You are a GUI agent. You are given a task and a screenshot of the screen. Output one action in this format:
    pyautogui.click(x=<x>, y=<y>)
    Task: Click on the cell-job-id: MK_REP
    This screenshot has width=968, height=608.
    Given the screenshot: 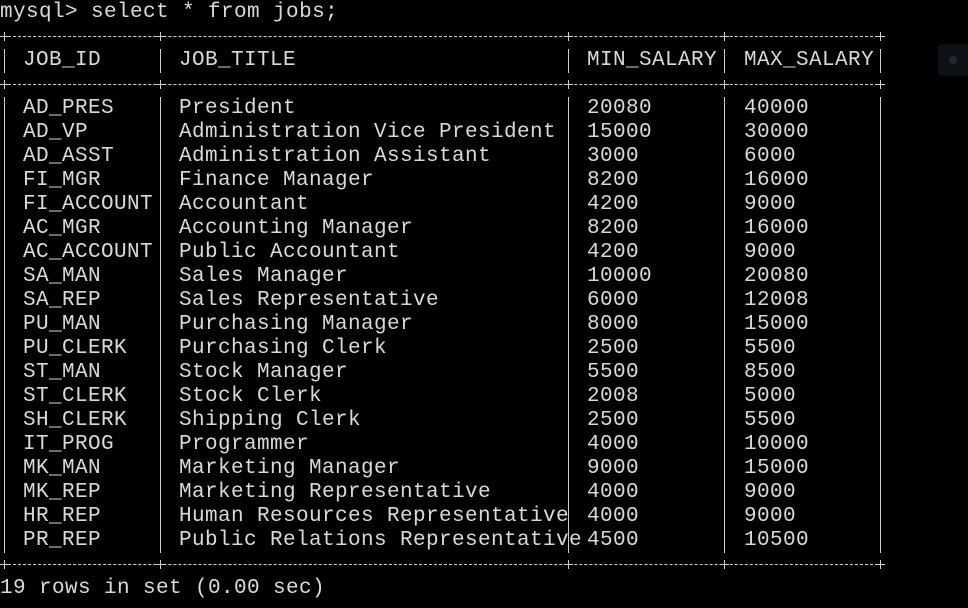 What is the action you would take?
    pyautogui.click(x=62, y=492)
    